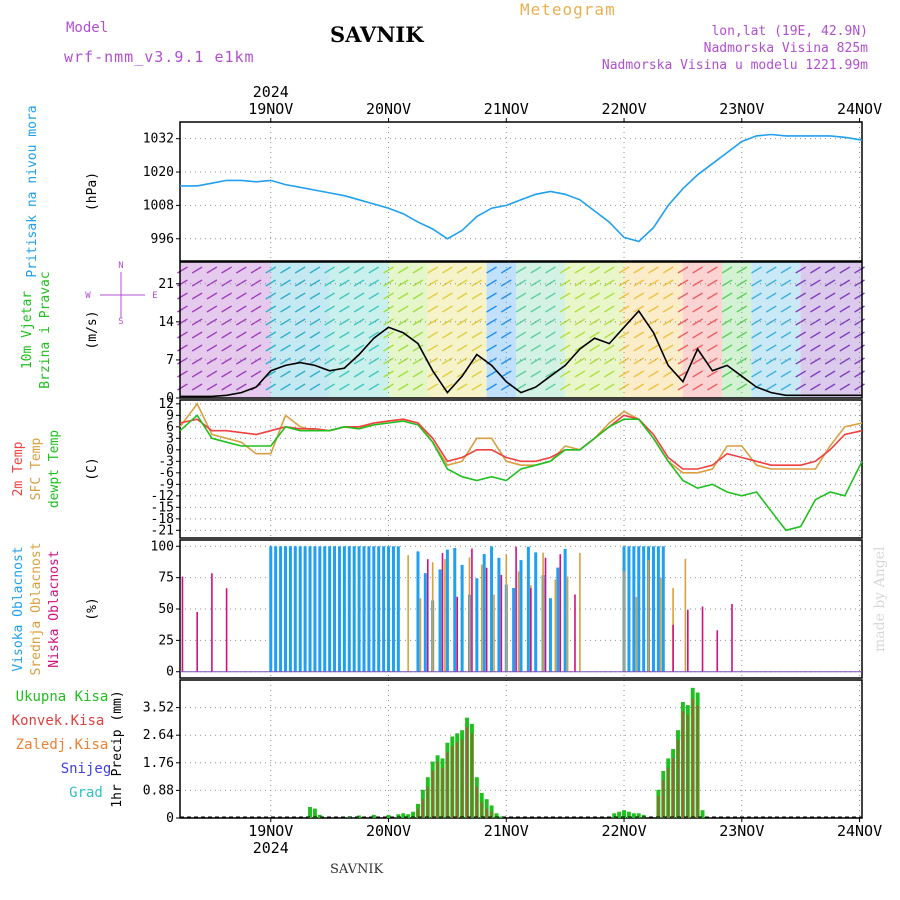 This screenshot has height=900, width=900. I want to click on precip-legend-item: Grad, so click(86, 793).